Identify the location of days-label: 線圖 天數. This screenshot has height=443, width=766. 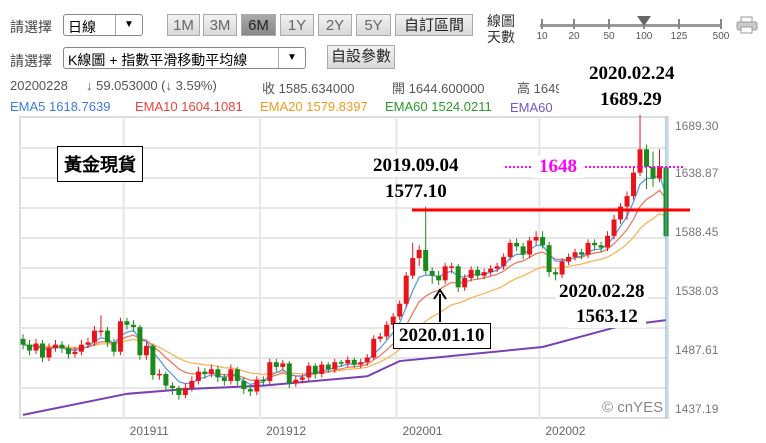
(501, 29).